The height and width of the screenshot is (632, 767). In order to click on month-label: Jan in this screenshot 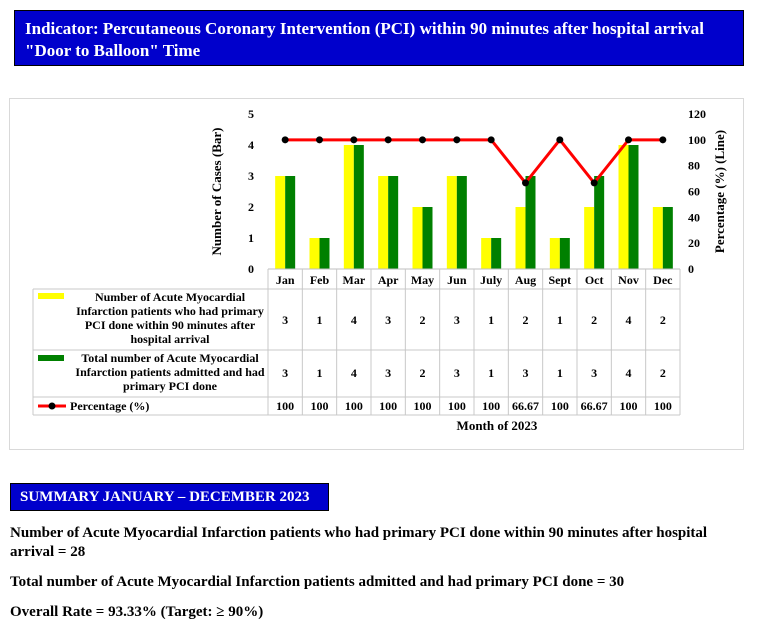, I will do `click(285, 280)`.